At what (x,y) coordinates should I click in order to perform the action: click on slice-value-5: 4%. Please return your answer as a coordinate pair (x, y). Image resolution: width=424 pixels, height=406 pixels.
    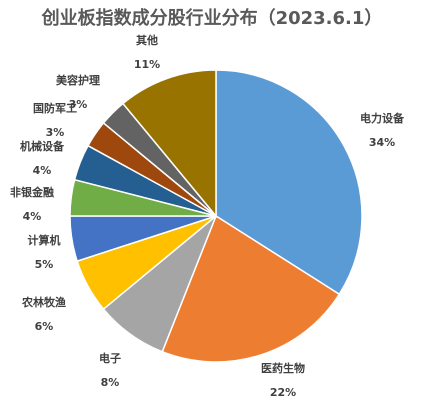
    Looking at the image, I should click on (32, 216).